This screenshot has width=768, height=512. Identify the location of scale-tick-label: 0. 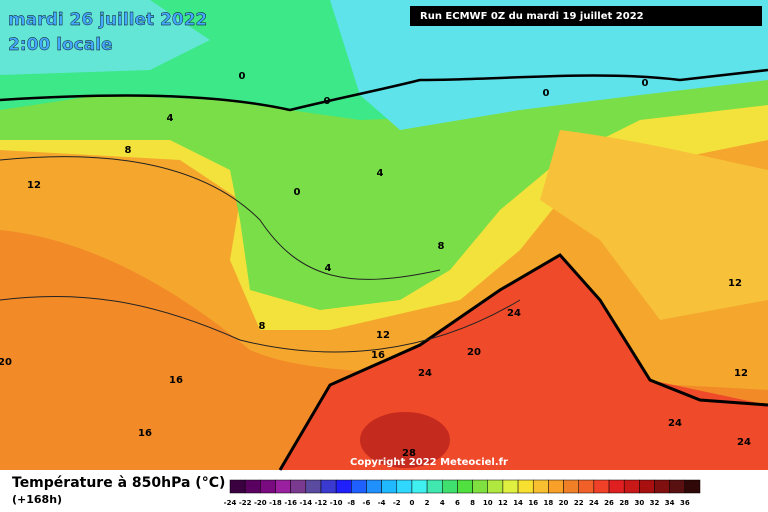
(411, 503).